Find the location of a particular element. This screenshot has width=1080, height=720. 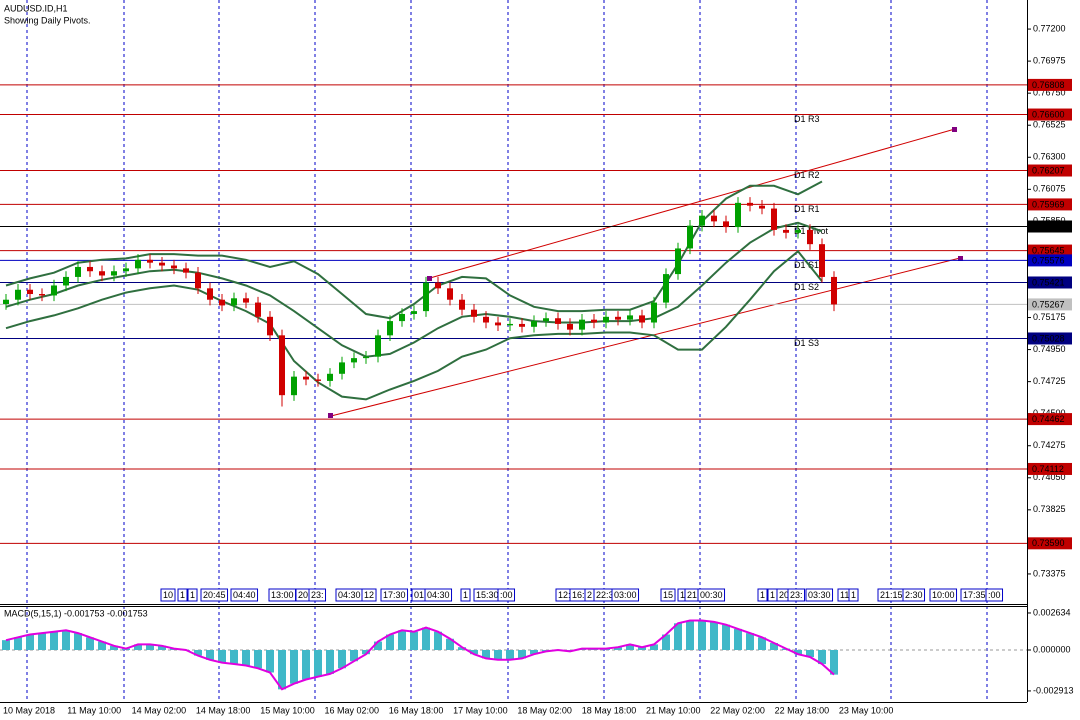

price-tag-label: 0.74112 is located at coordinates (1048, 469).